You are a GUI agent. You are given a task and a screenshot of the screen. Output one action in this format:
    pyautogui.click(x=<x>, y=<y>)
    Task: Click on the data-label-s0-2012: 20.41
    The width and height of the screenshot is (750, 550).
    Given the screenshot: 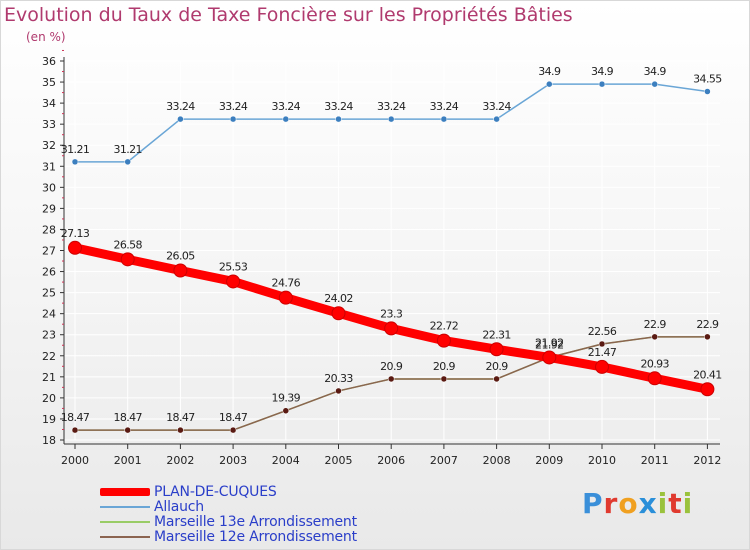 What is the action you would take?
    pyautogui.click(x=707, y=374)
    